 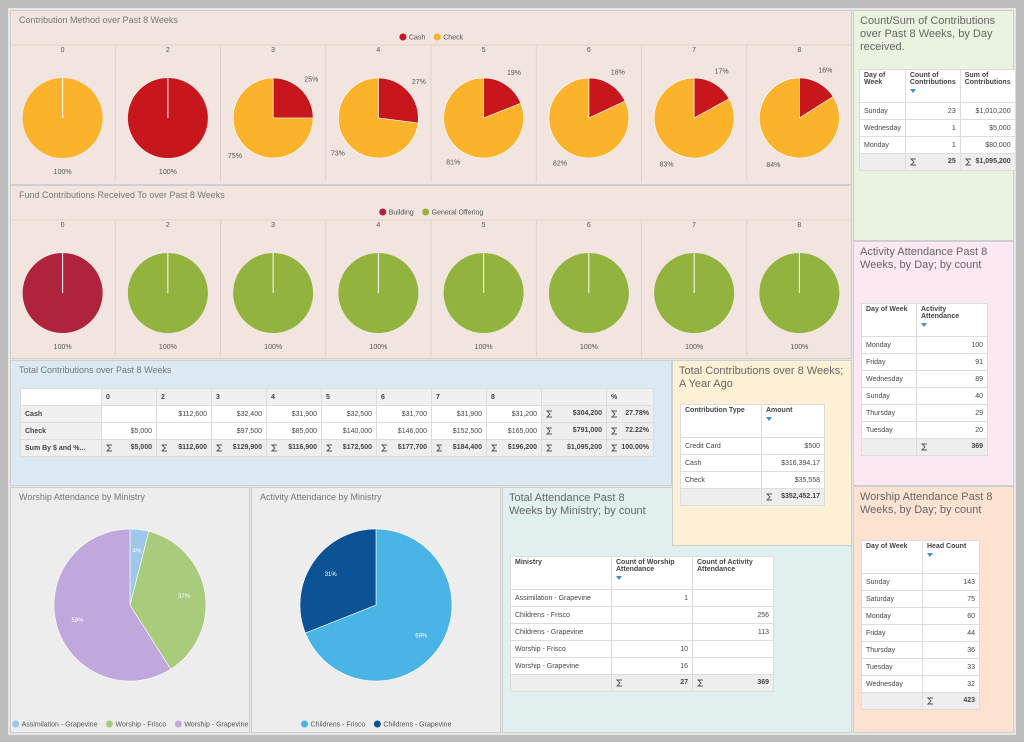 I want to click on column-header-text: Head Count, so click(x=947, y=546).